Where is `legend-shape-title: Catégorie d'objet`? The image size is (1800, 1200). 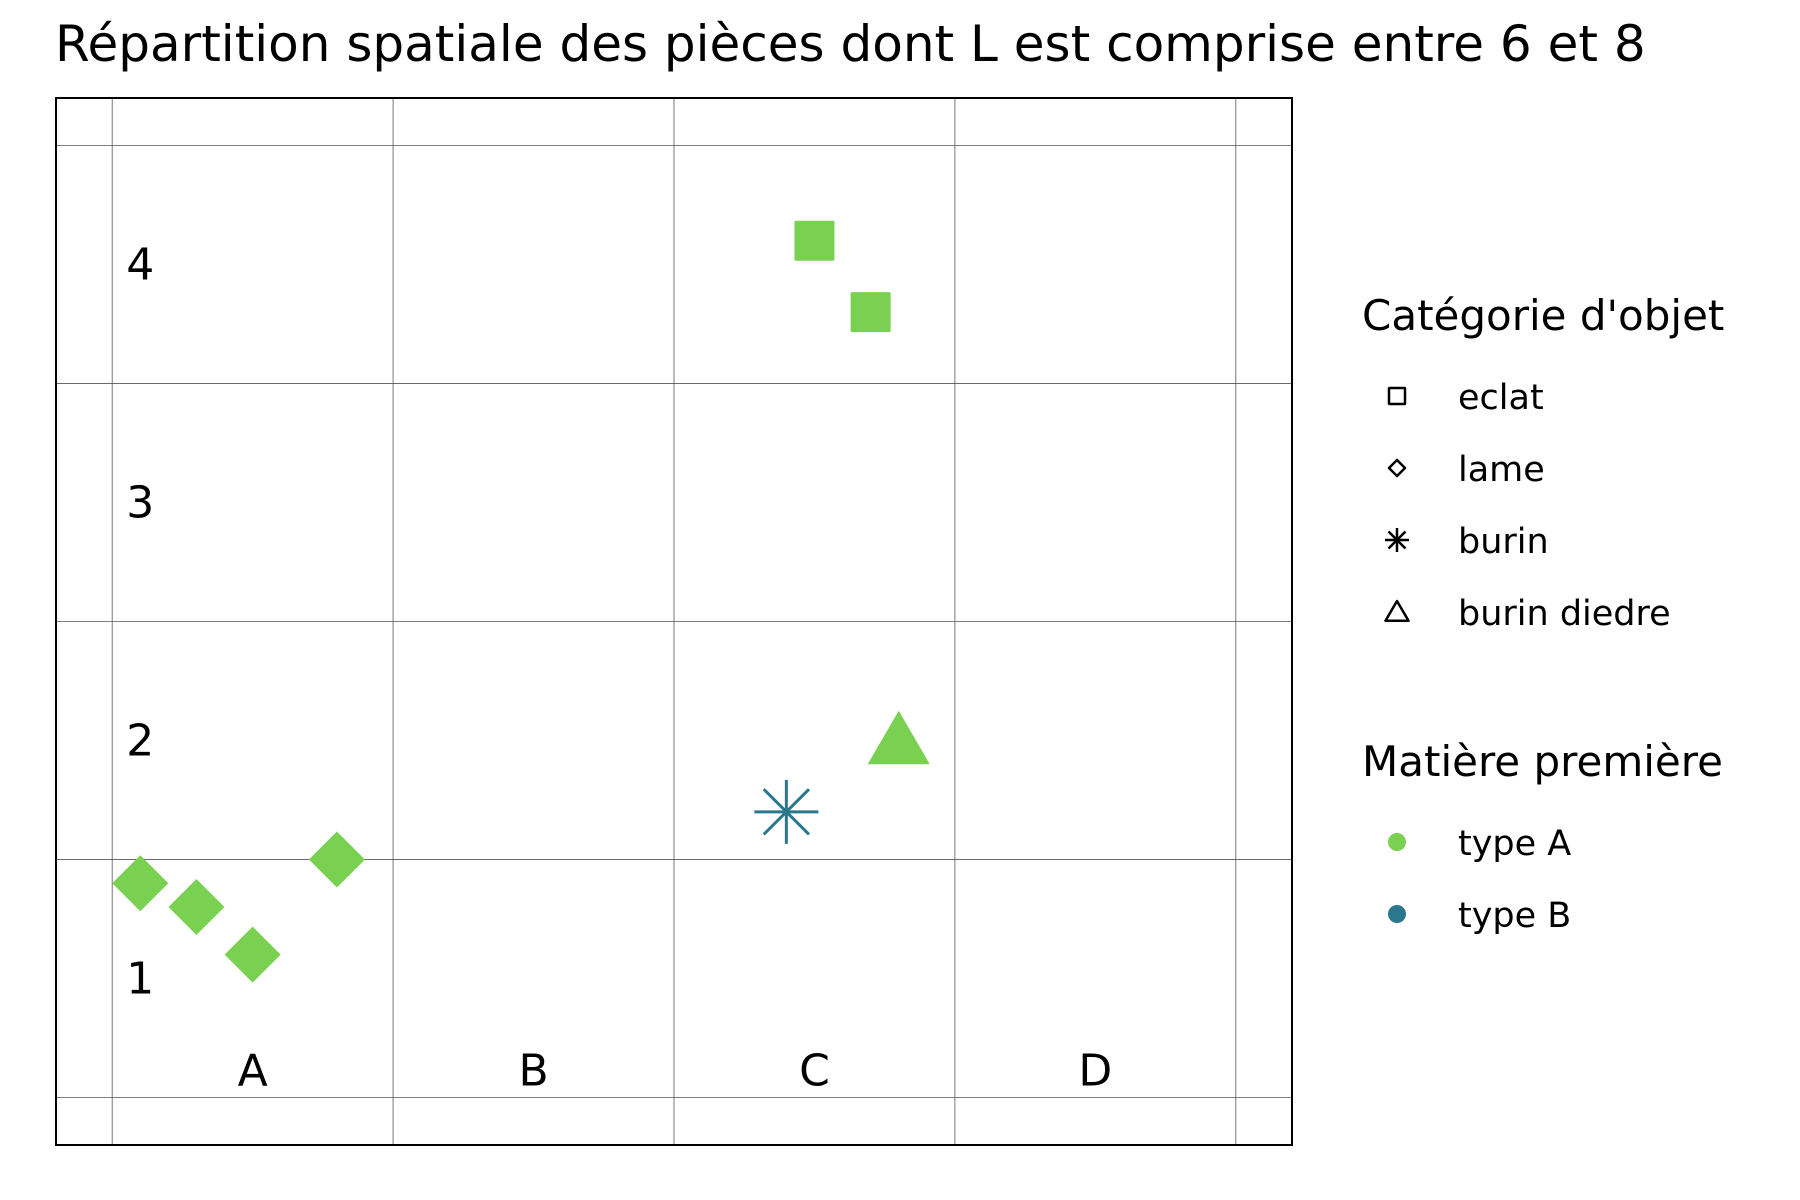
legend-shape-title: Catégorie d'objet is located at coordinates (1543, 315).